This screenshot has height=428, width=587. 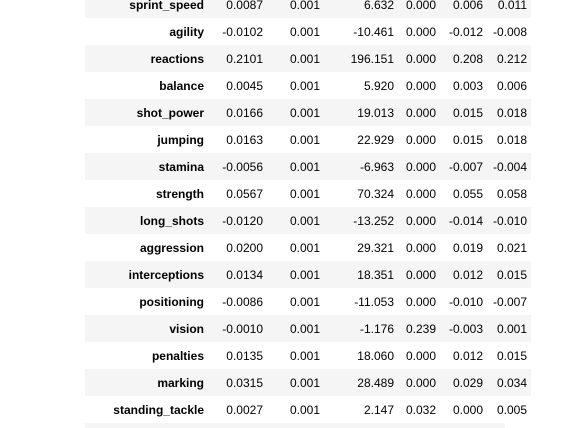 I want to click on coef-cell: -0.0086, so click(x=242, y=301).